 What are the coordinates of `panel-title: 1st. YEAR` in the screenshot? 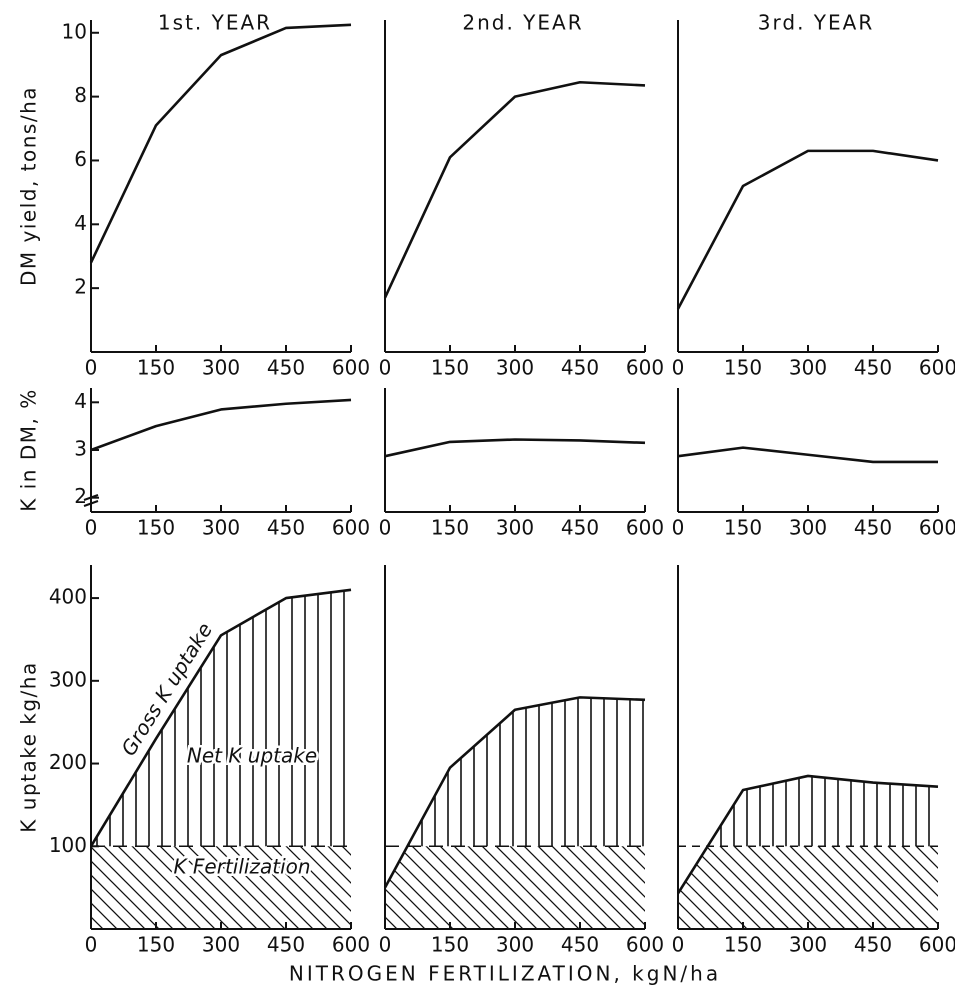 It's located at (215, 23).